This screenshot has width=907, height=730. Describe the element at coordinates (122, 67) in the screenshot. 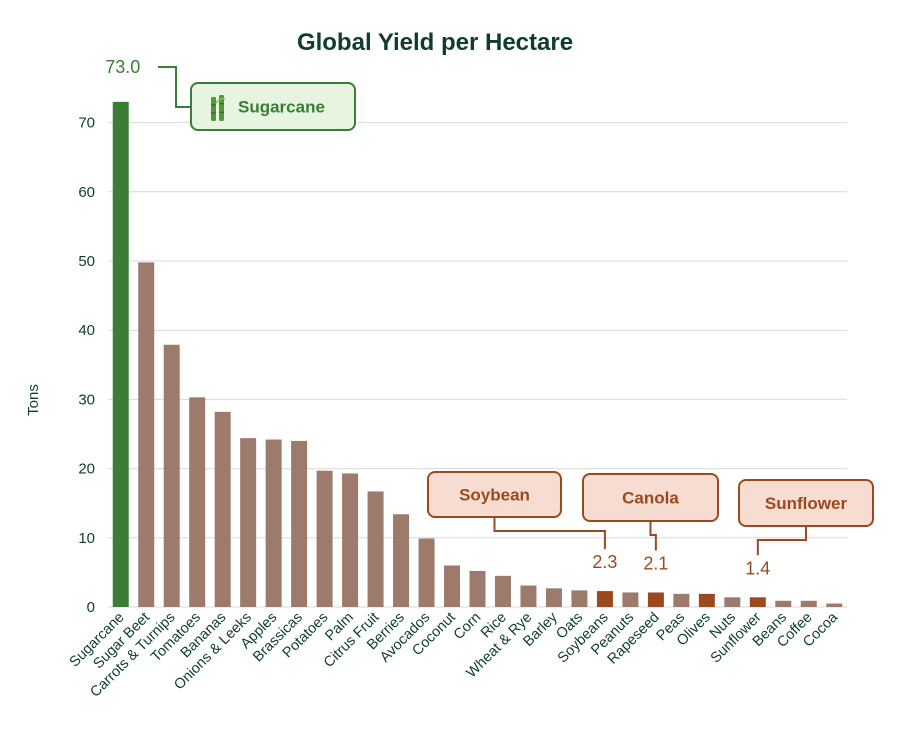

I see `value-label-sugarcane: 73.0` at that location.